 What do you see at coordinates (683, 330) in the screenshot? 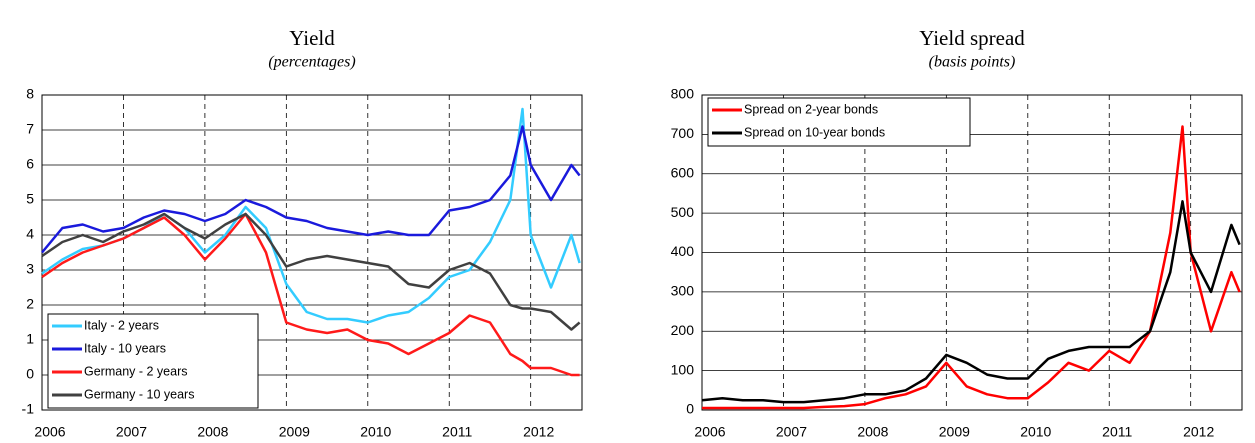
I see `y-tick-label: 200` at bounding box center [683, 330].